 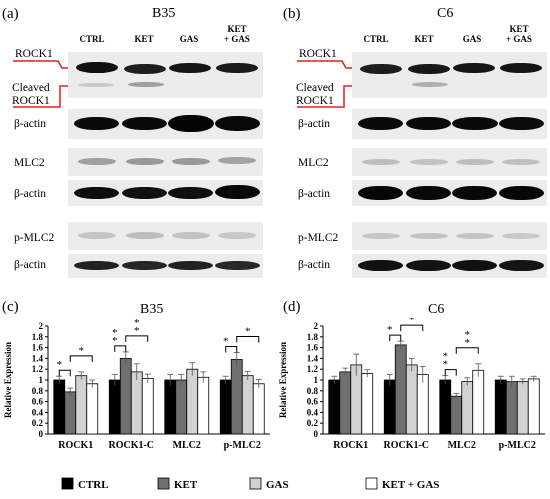 What do you see at coordinates (10, 307) in the screenshot?
I see `panel-label-c: (c)` at bounding box center [10, 307].